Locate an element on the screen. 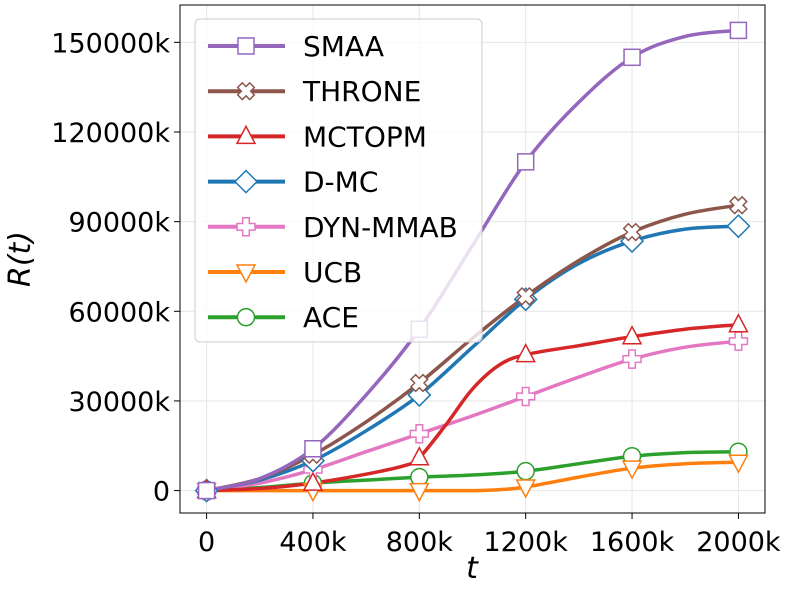 This screenshot has height=591, width=793. legend-marker-d-mc is located at coordinates (246, 181).